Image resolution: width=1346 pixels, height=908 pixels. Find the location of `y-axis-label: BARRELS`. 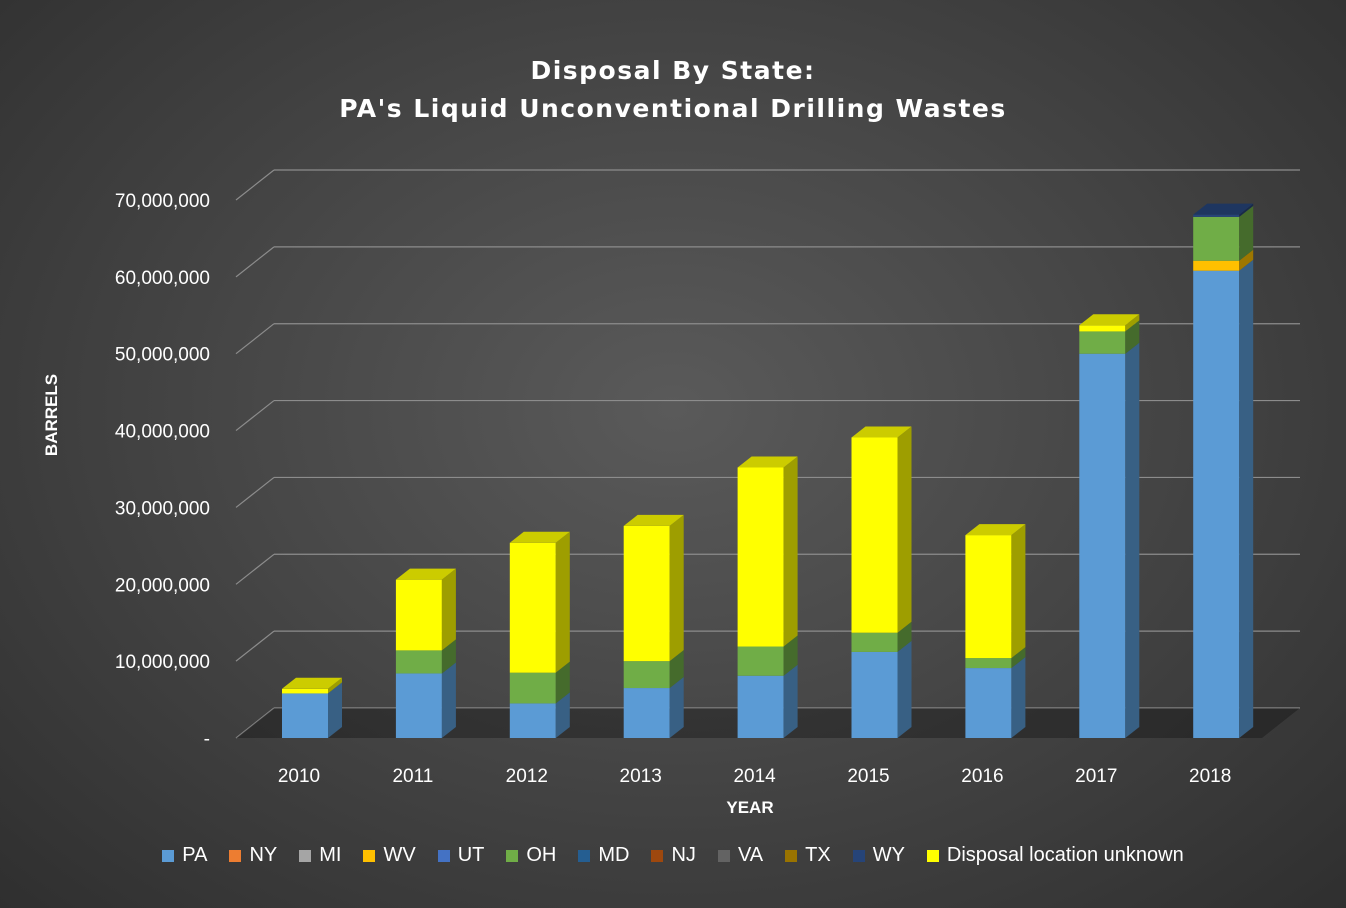

y-axis-label: BARRELS is located at coordinates (51, 415).